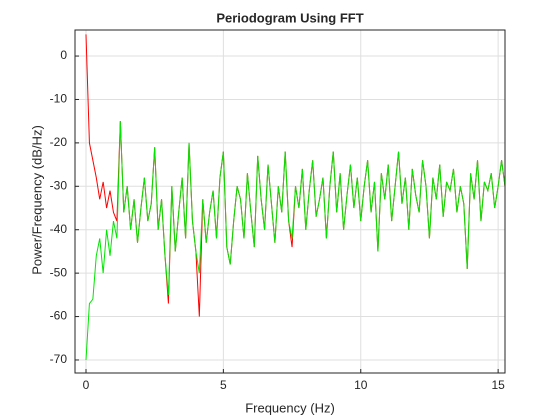  I want to click on y-tick-label: -40, so click(59, 229).